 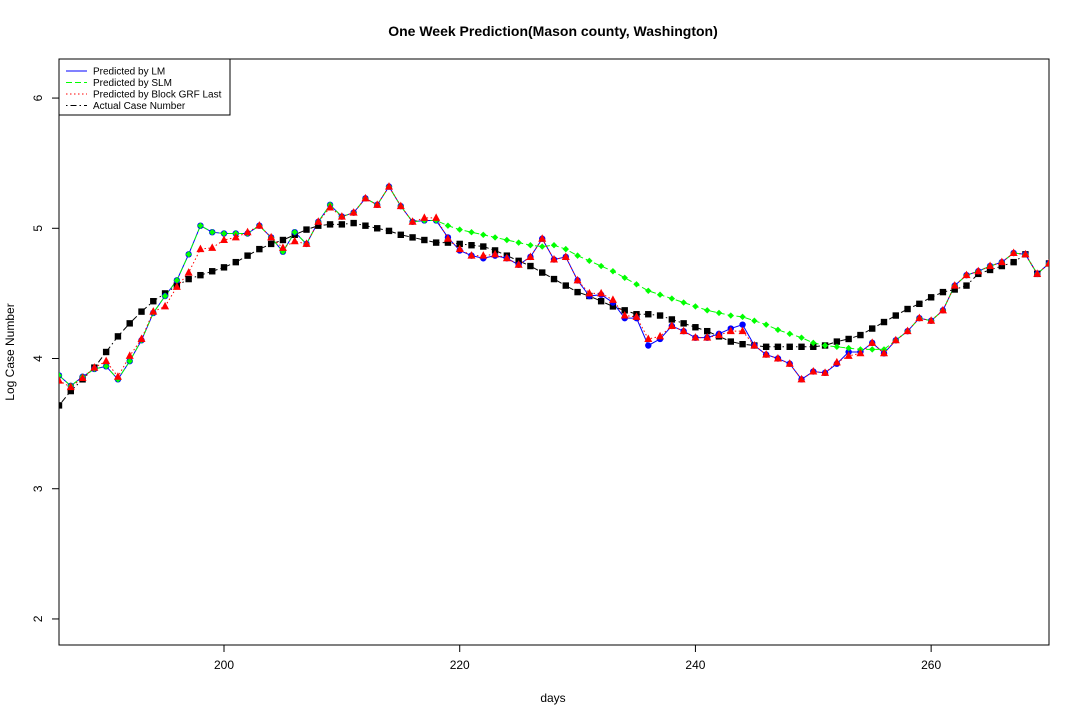 What do you see at coordinates (648, 345) in the screenshot?
I see `data-point-lm` at bounding box center [648, 345].